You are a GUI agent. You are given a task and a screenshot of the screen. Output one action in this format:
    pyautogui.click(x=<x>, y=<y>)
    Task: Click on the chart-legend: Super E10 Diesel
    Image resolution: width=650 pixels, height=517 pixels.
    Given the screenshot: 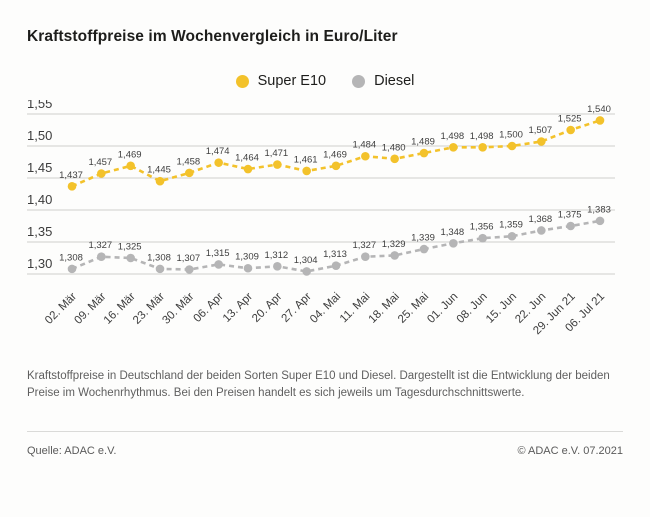 What is the action you would take?
    pyautogui.click(x=325, y=81)
    